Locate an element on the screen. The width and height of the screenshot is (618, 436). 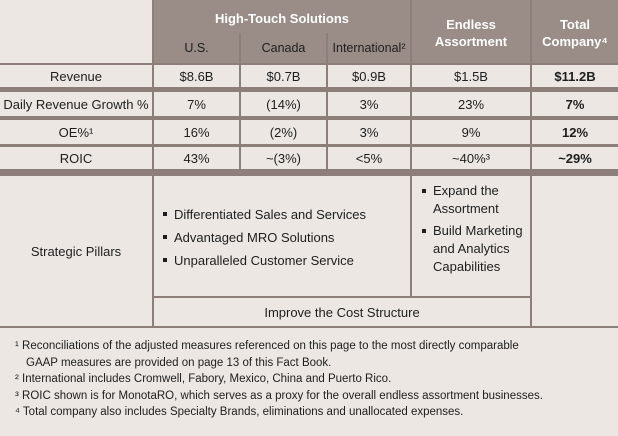
table-cell: ~(3%) is located at coordinates (283, 158).